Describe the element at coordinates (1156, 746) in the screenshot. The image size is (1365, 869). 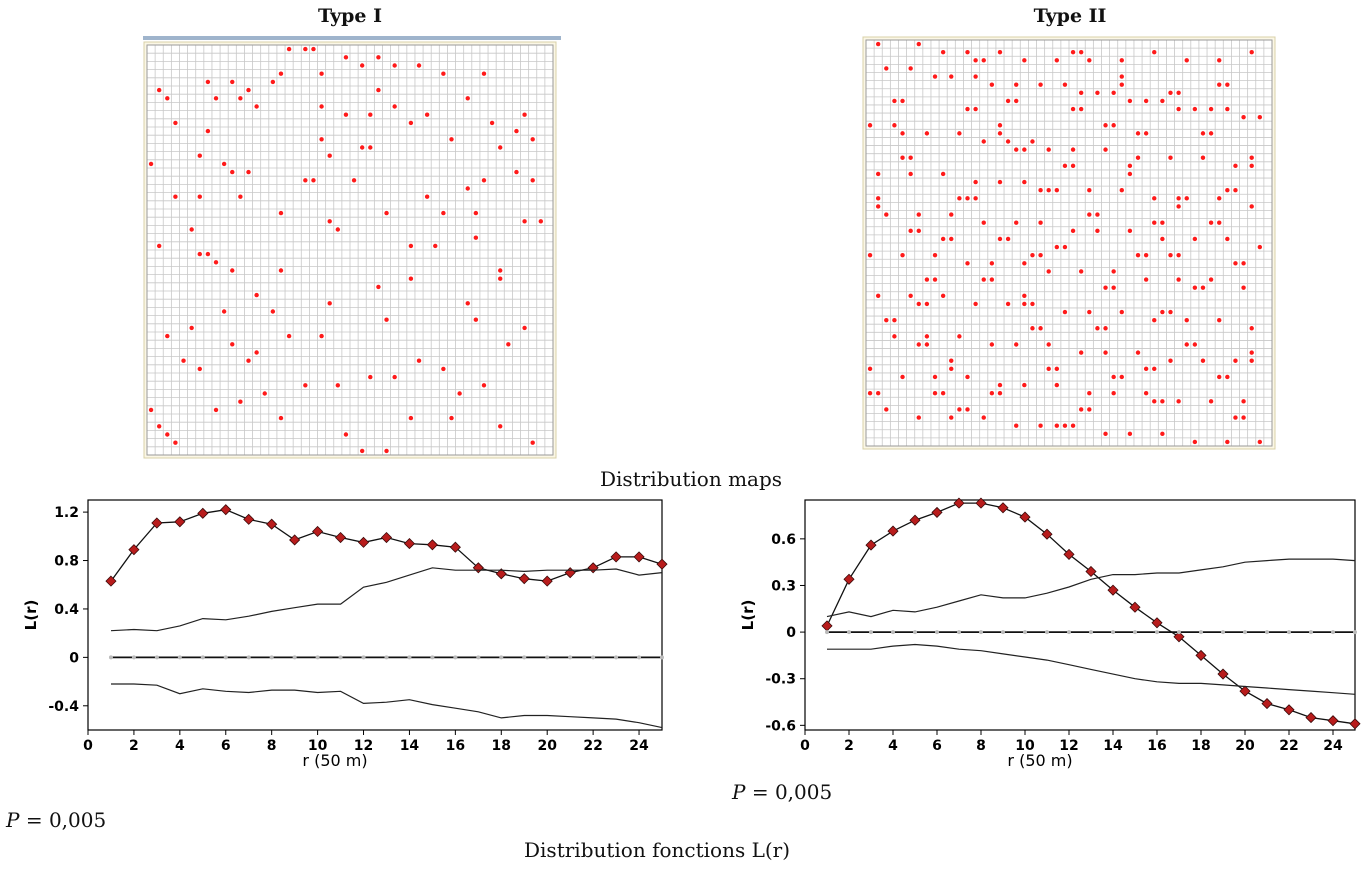
I see `x-tick-label: 16` at that location.